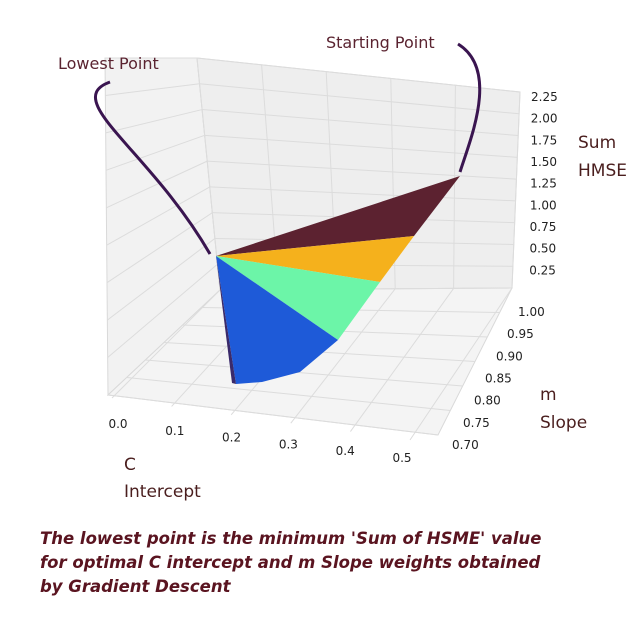  Describe the element at coordinates (544, 140) in the screenshot. I see `z-tick-label: 1.75` at that location.